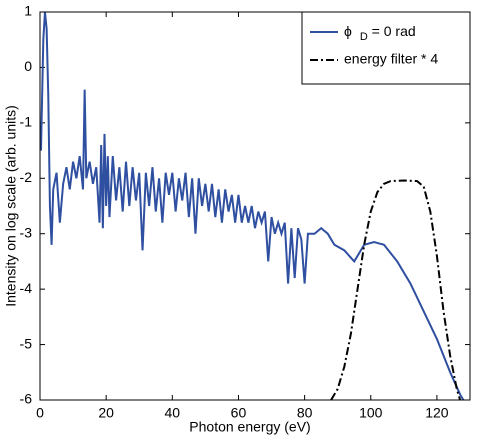  I want to click on x-tick-label: 0, so click(40, 413).